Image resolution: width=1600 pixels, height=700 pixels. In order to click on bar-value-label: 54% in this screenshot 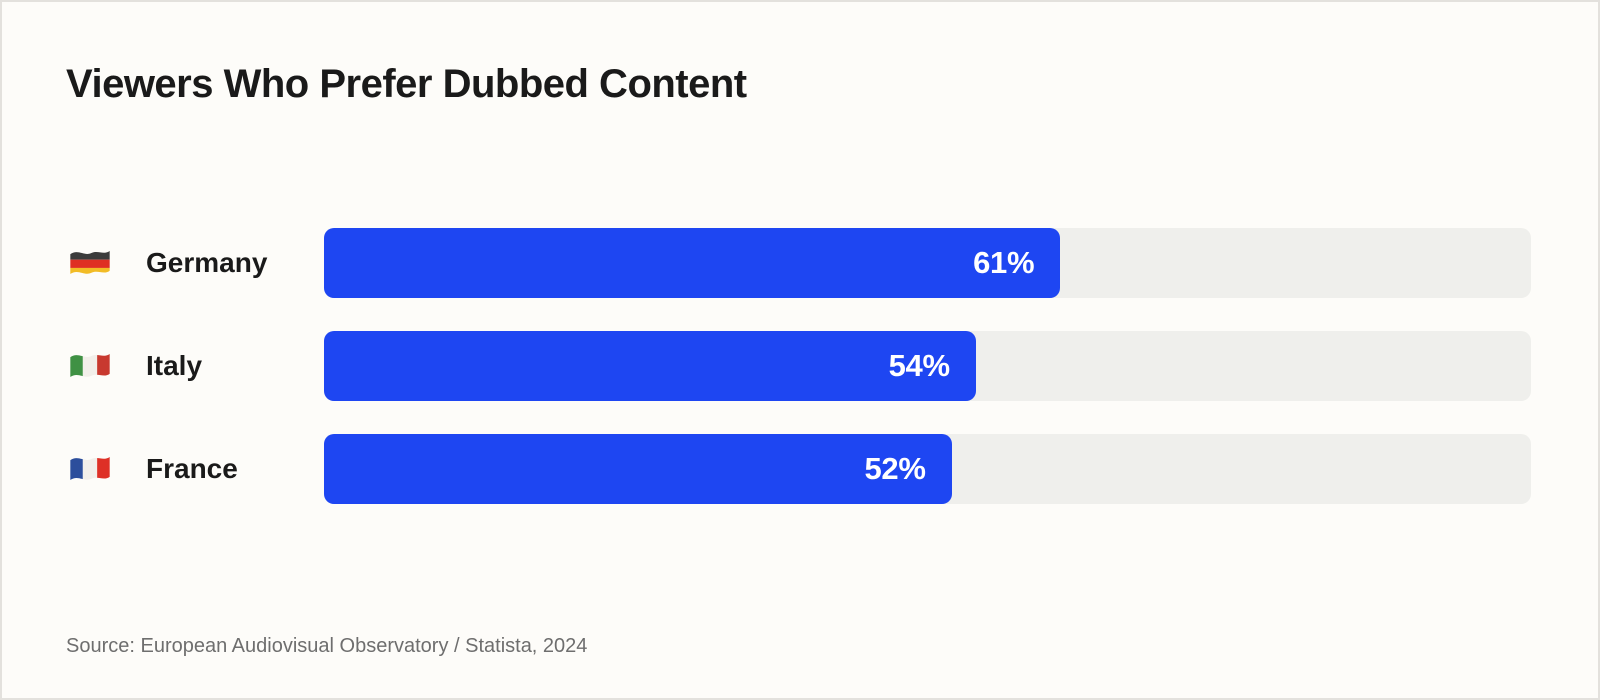, I will do `click(919, 365)`.